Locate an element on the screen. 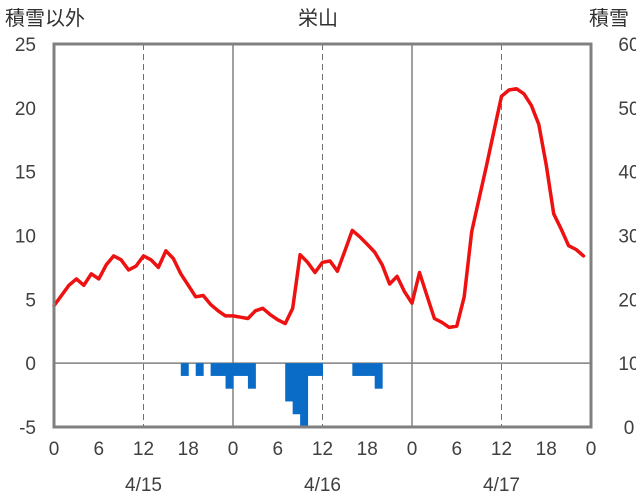 The image size is (636, 501). date-label: 4/16 is located at coordinates (322, 485).